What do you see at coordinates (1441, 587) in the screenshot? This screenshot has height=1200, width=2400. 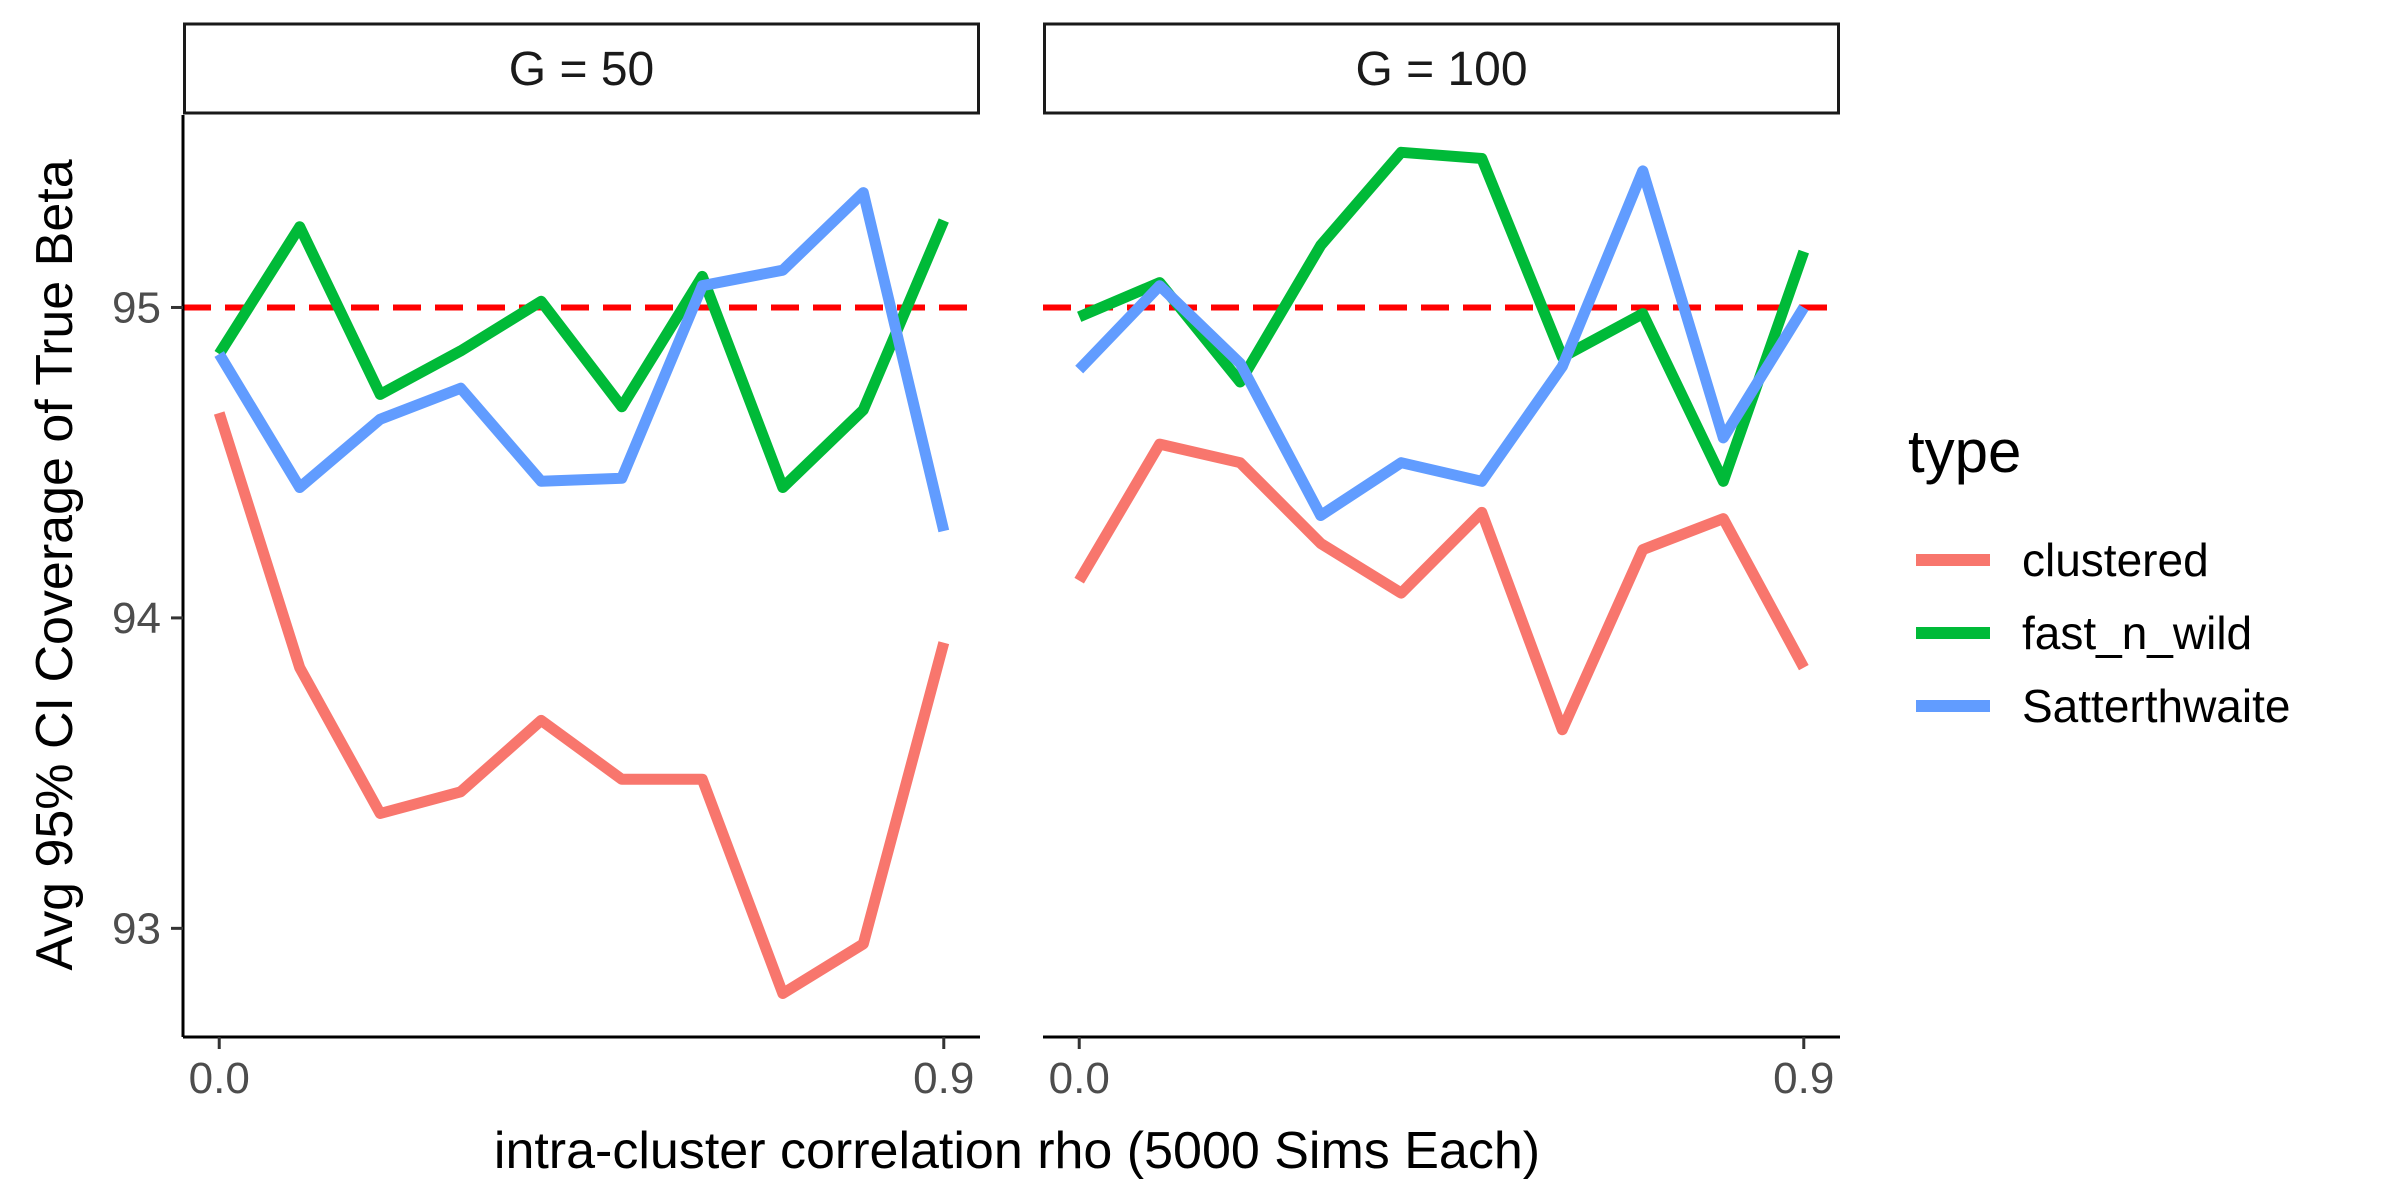 I see `series-line-clustered` at bounding box center [1441, 587].